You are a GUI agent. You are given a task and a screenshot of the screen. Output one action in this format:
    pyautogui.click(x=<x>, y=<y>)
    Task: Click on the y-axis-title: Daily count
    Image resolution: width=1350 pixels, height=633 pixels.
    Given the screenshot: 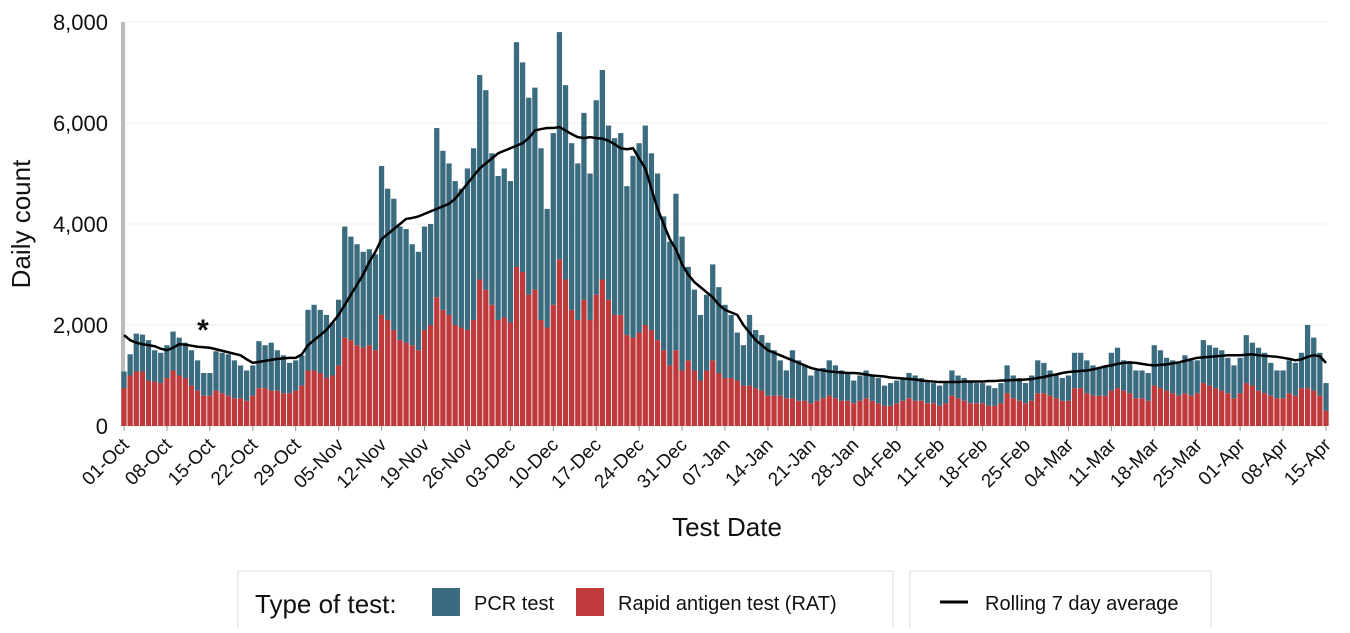 What is the action you would take?
    pyautogui.click(x=21, y=223)
    